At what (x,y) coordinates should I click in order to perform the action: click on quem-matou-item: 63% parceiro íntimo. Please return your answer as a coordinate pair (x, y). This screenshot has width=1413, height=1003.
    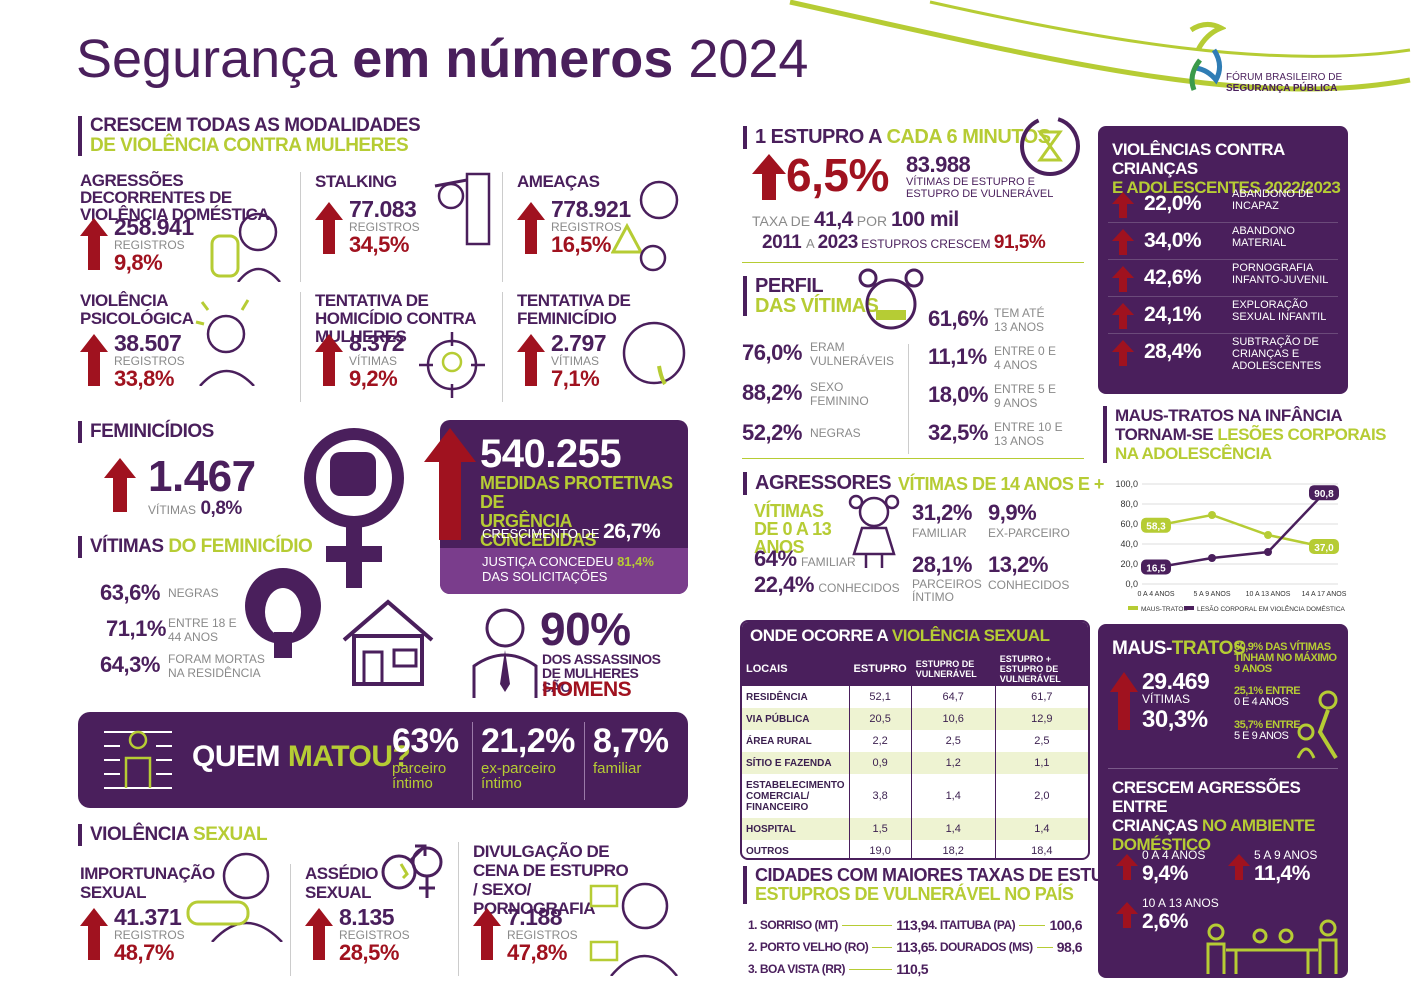
    Looking at the image, I should click on (425, 757).